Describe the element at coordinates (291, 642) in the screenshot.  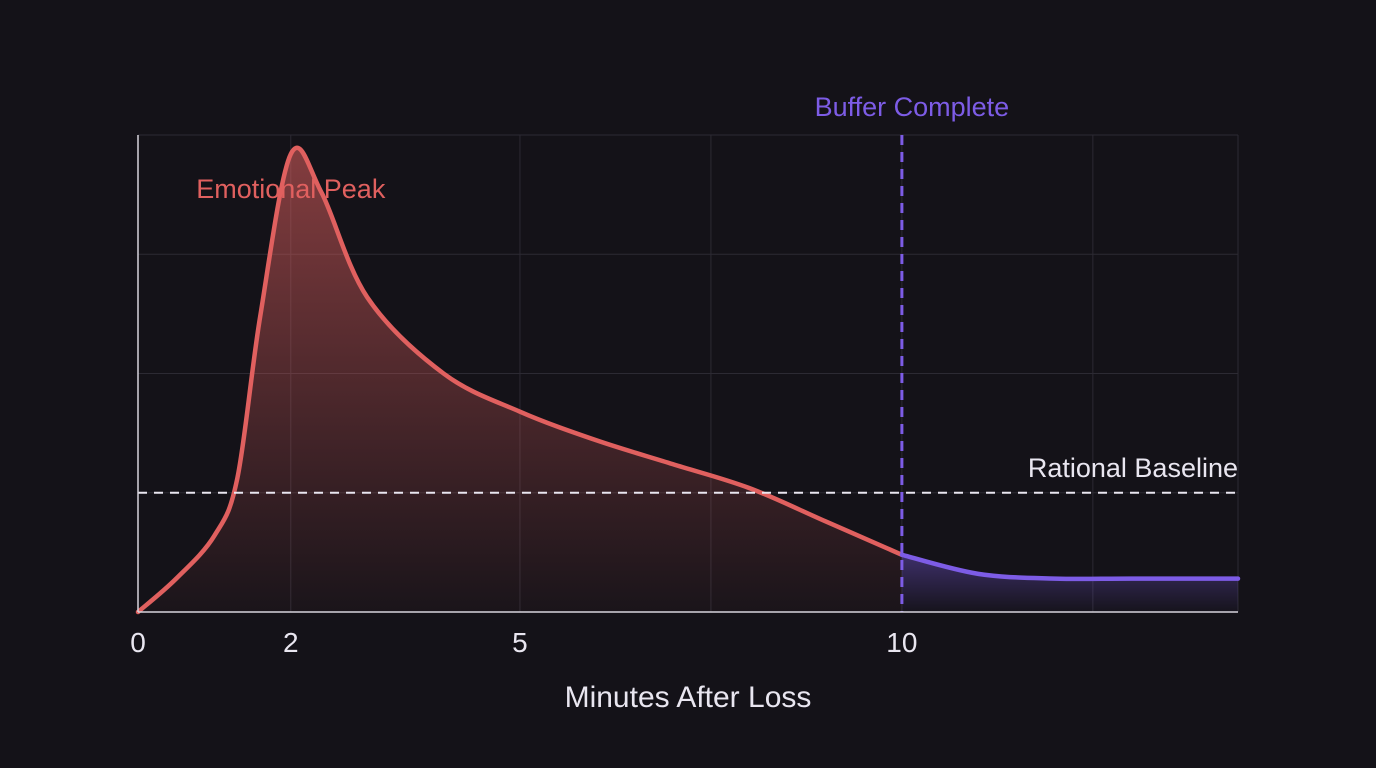
I see `x-tick-label: 2` at that location.